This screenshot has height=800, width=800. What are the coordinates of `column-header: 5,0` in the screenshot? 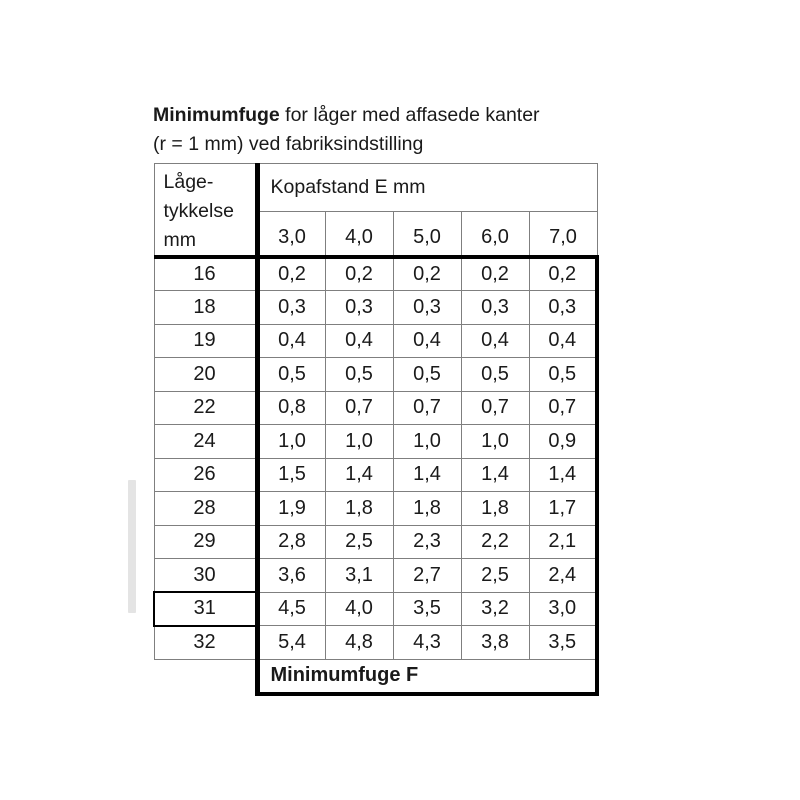 It's located at (427, 234).